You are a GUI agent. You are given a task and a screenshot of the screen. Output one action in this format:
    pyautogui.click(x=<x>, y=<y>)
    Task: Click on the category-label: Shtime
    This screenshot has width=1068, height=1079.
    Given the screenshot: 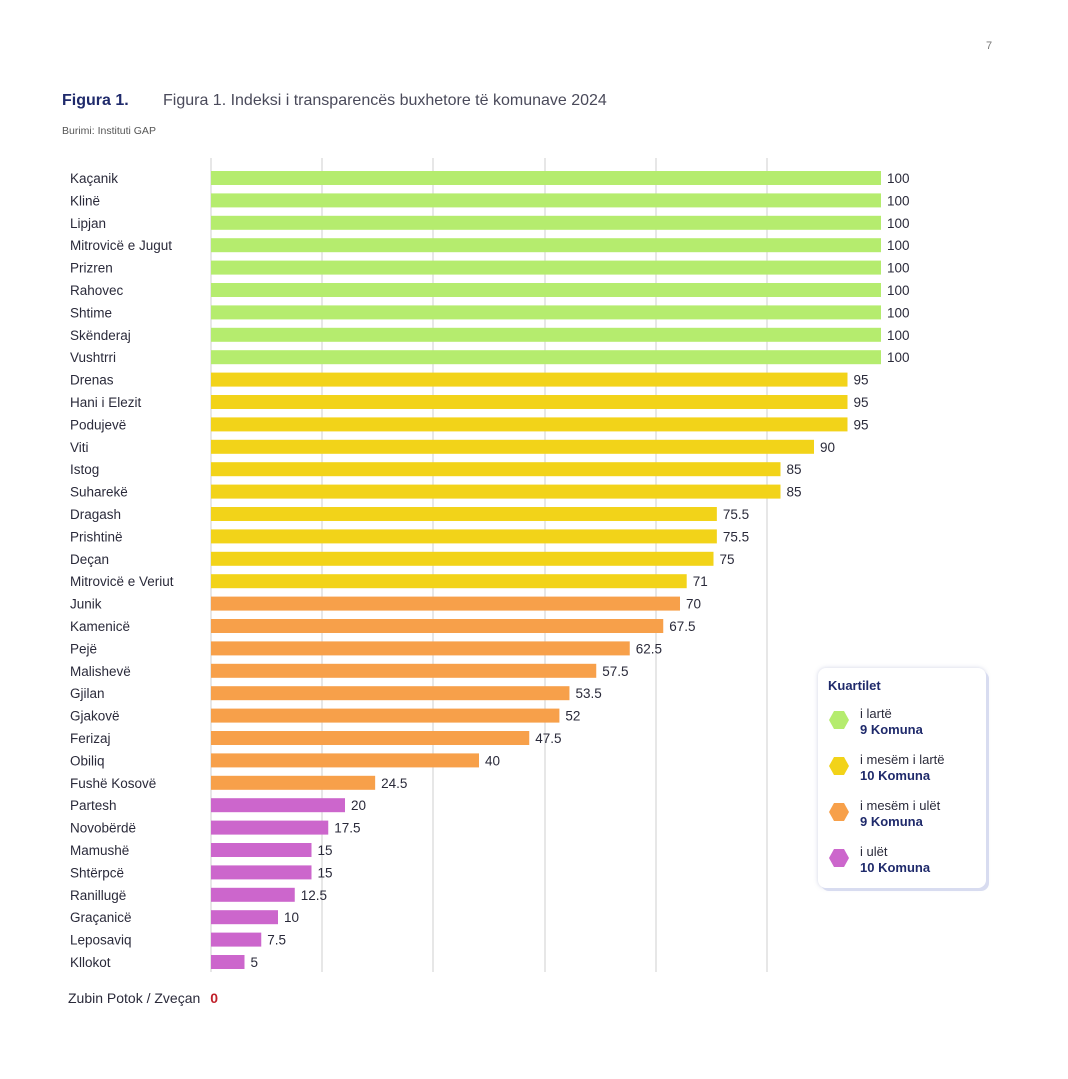 What is the action you would take?
    pyautogui.click(x=91, y=312)
    